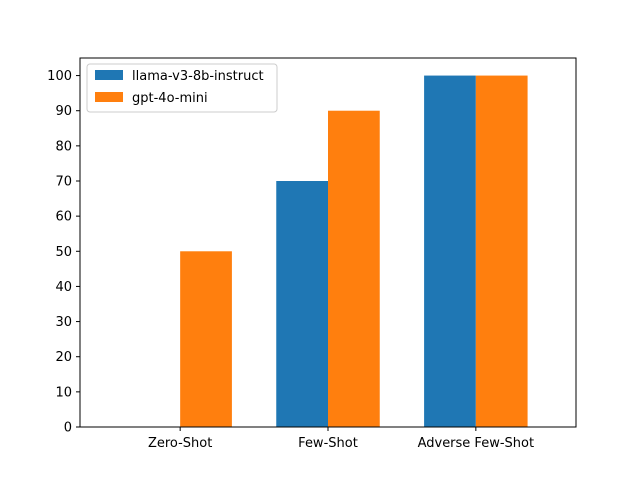 This screenshot has width=640, height=480. What do you see at coordinates (328, 443) in the screenshot?
I see `x-tick-label: Few-Shot` at bounding box center [328, 443].